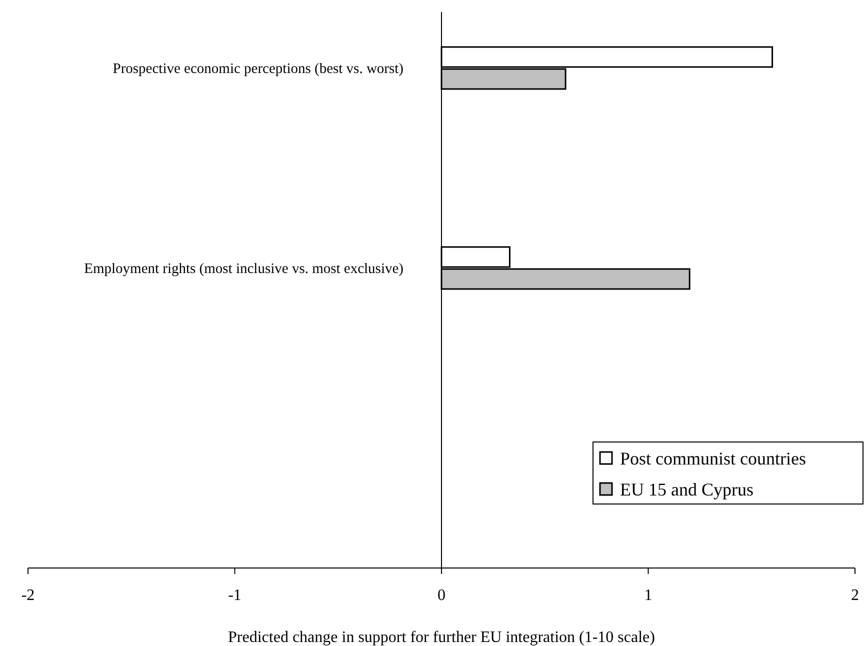 This screenshot has height=646, width=866. Describe the element at coordinates (235, 595) in the screenshot. I see `x-tick-label: -1` at that location.